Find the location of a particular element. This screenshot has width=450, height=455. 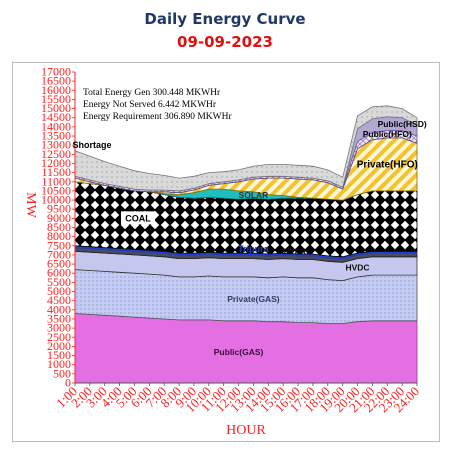

y-tick-label: 10000 is located at coordinates (56, 200).